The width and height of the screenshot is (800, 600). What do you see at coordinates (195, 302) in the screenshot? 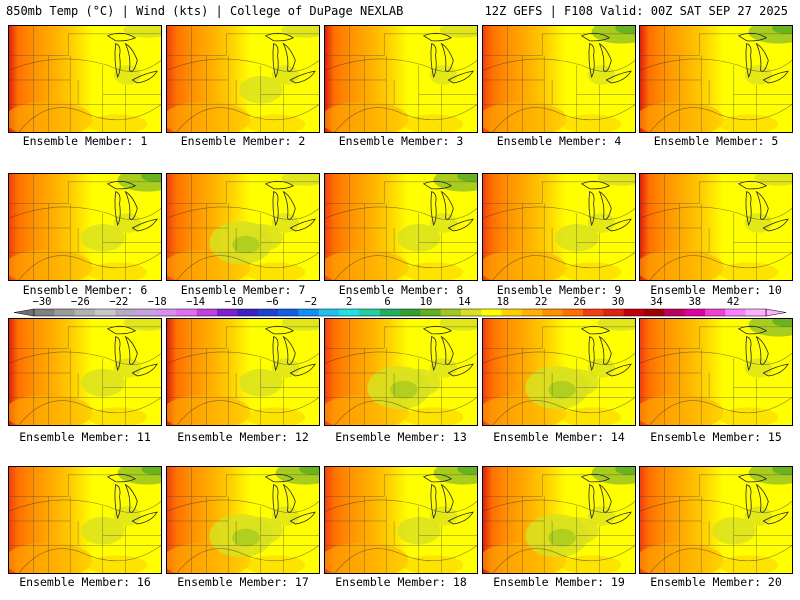
I see `colorbar-tick-label: −14` at bounding box center [195, 302].